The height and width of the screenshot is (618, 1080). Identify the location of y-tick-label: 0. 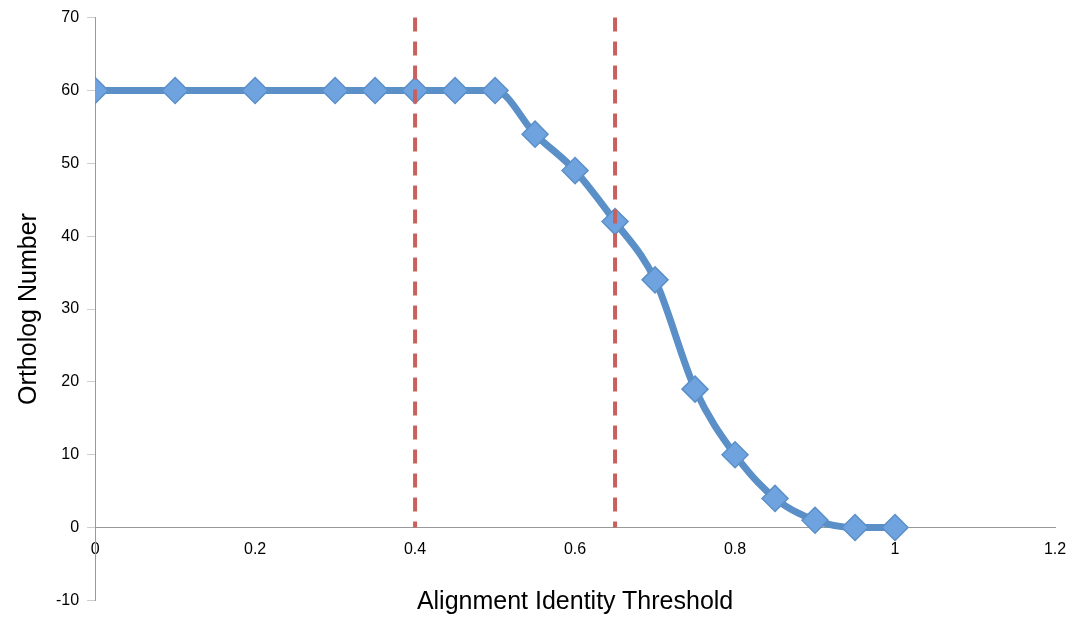
(75, 526).